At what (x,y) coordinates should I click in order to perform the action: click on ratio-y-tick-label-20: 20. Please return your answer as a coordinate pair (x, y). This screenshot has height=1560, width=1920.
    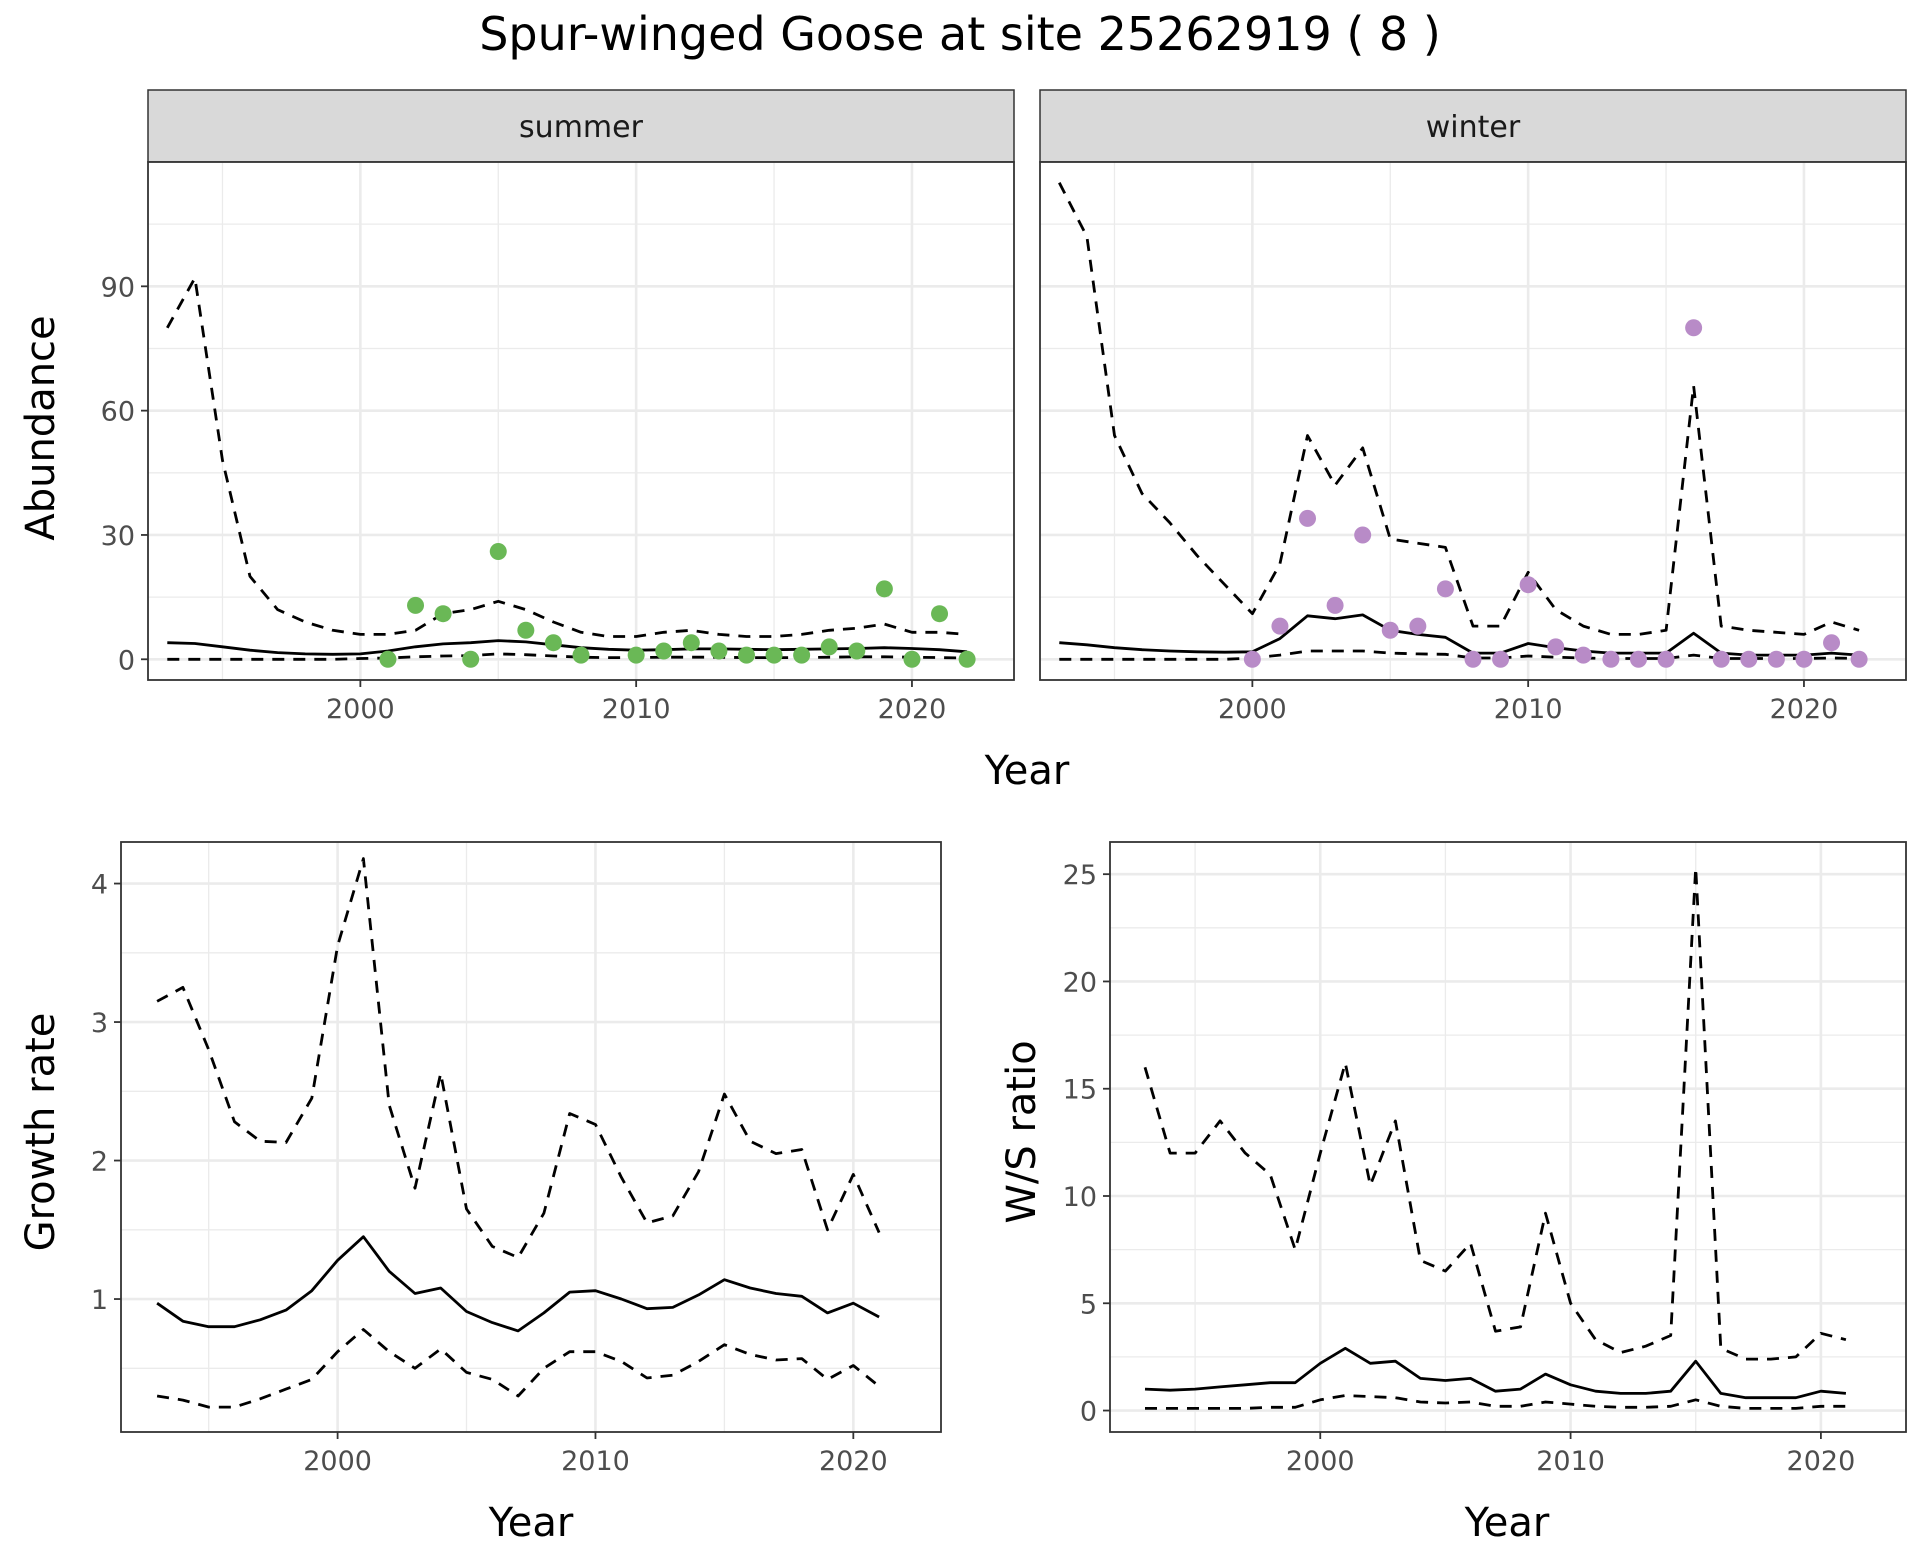
    Looking at the image, I should click on (1080, 982).